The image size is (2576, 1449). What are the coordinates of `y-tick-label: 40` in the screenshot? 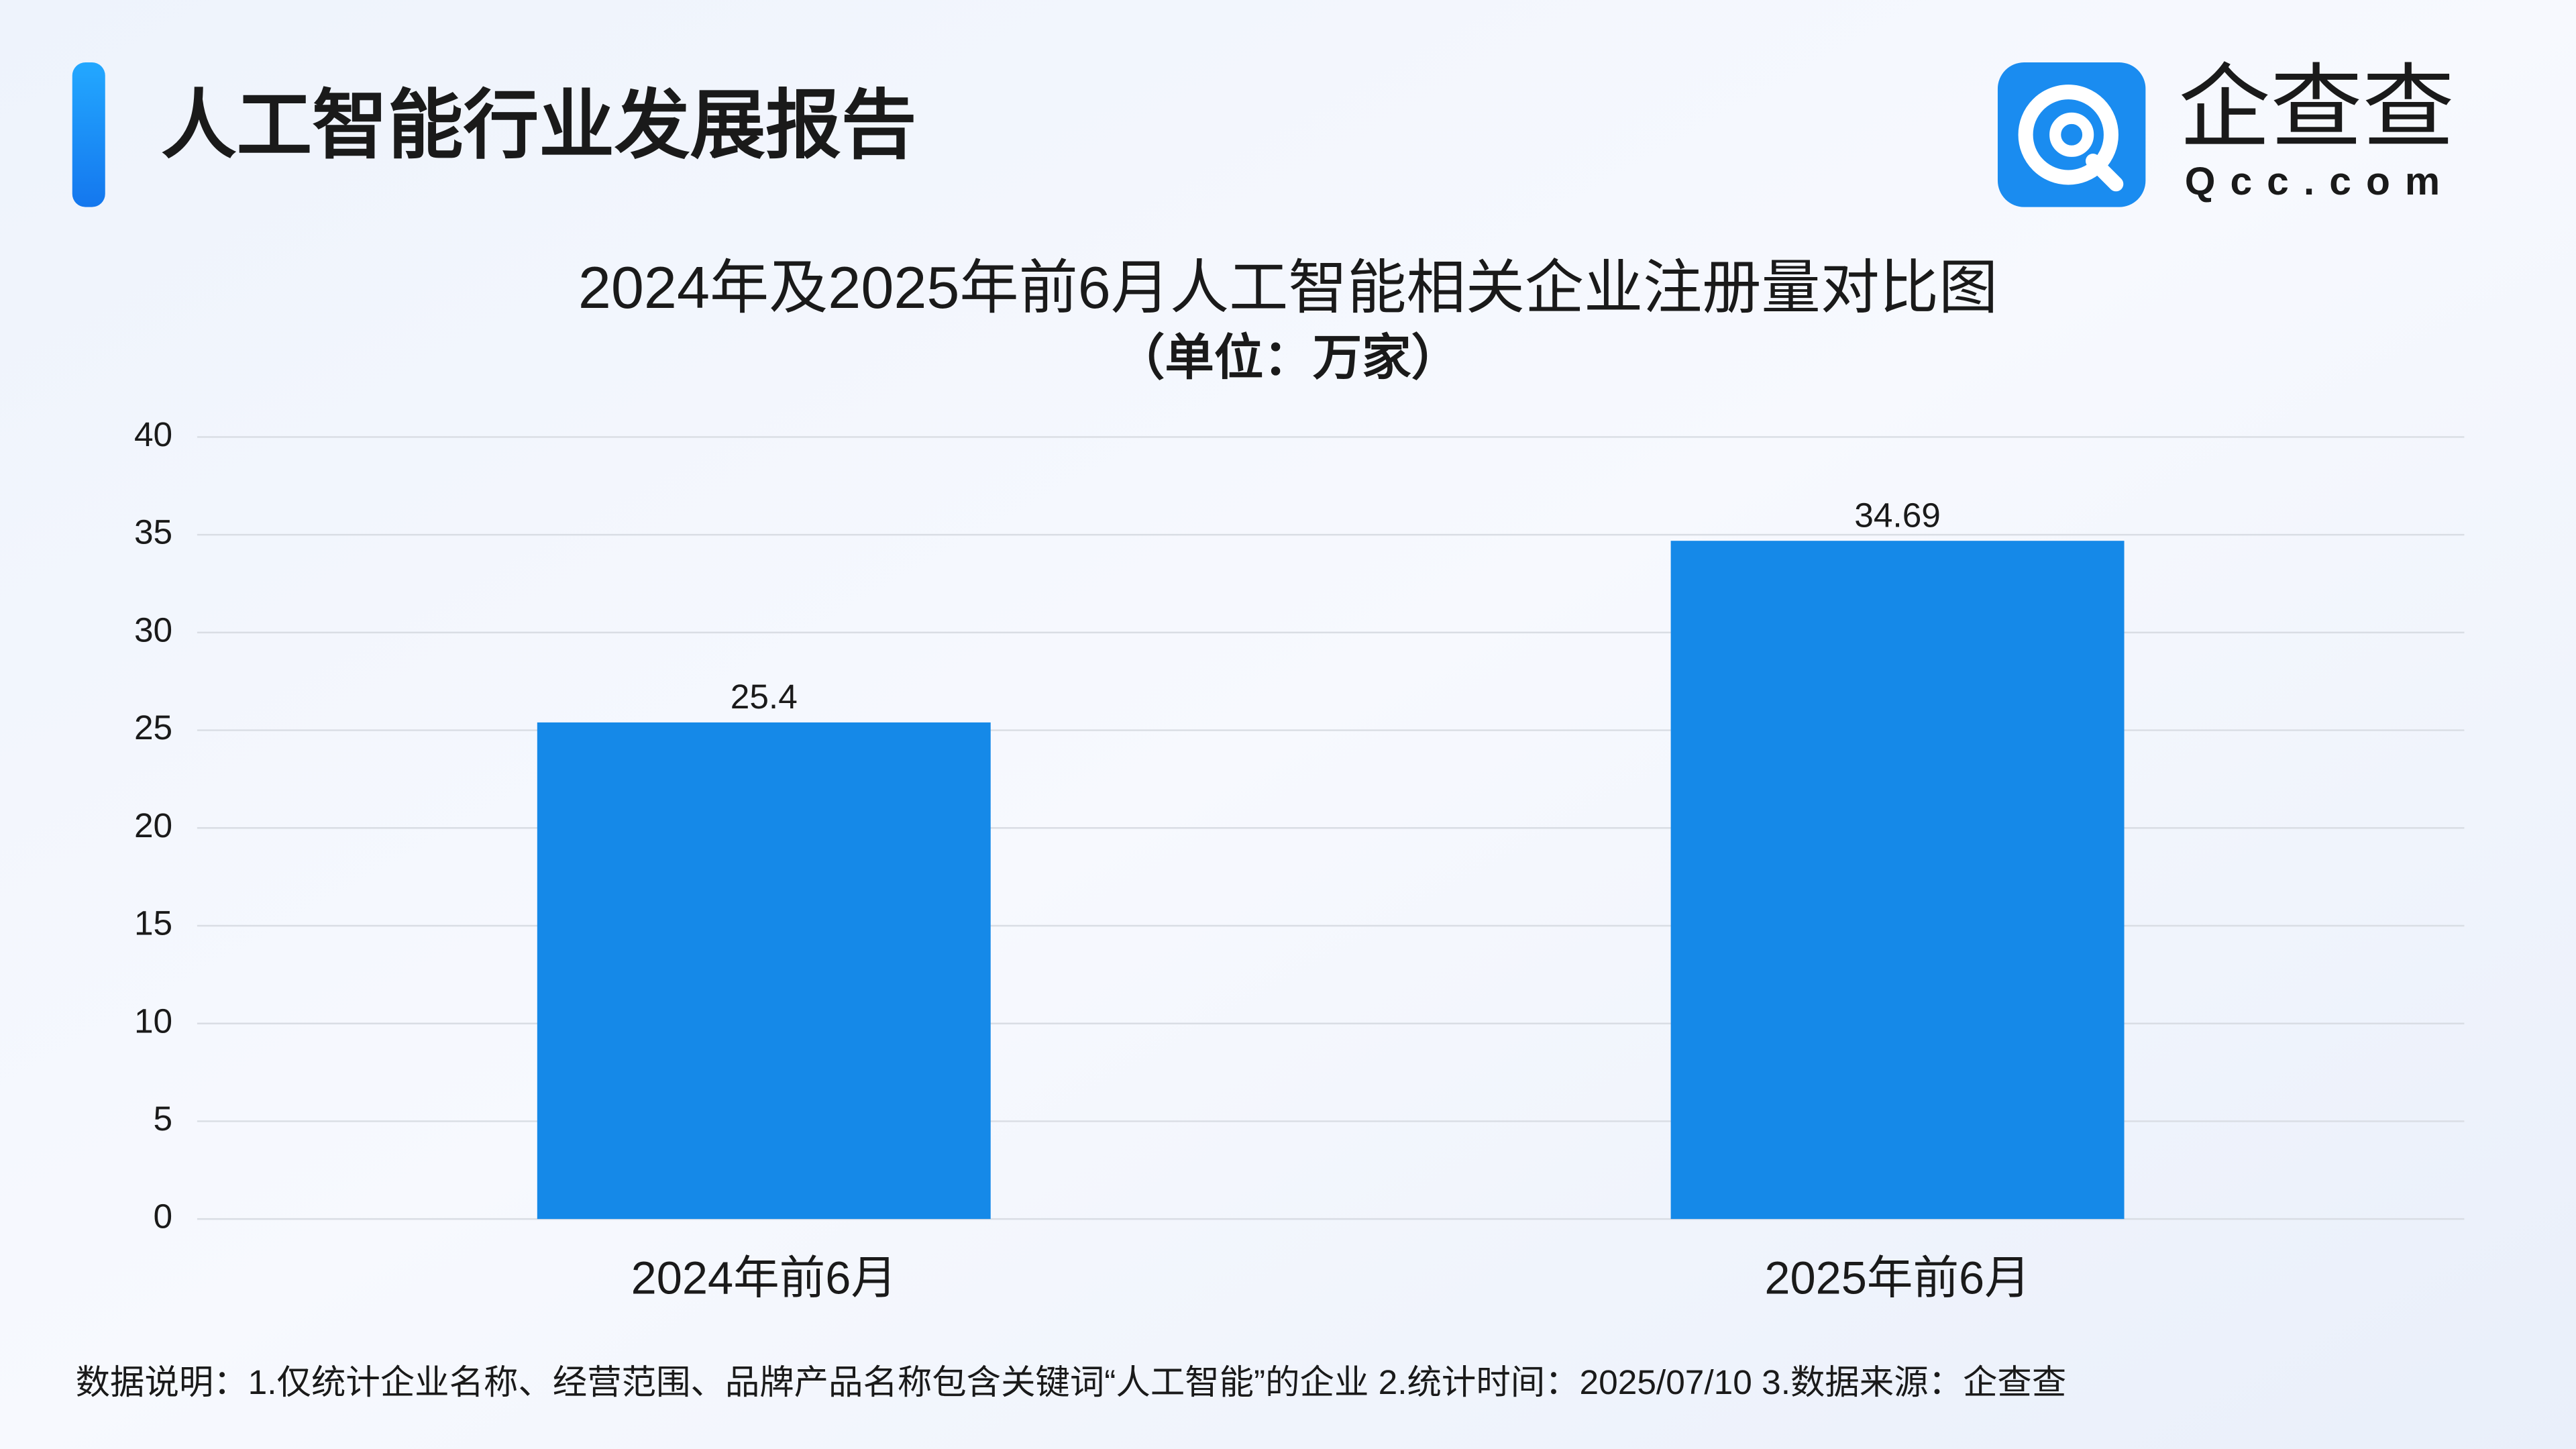 It's located at (153, 434).